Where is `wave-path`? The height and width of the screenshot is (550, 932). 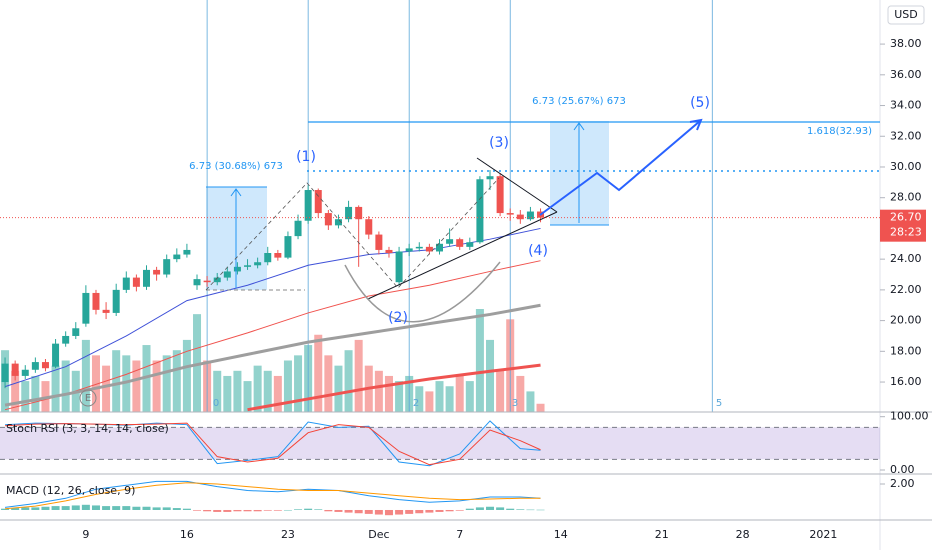 wave-path is located at coordinates (352, 234).